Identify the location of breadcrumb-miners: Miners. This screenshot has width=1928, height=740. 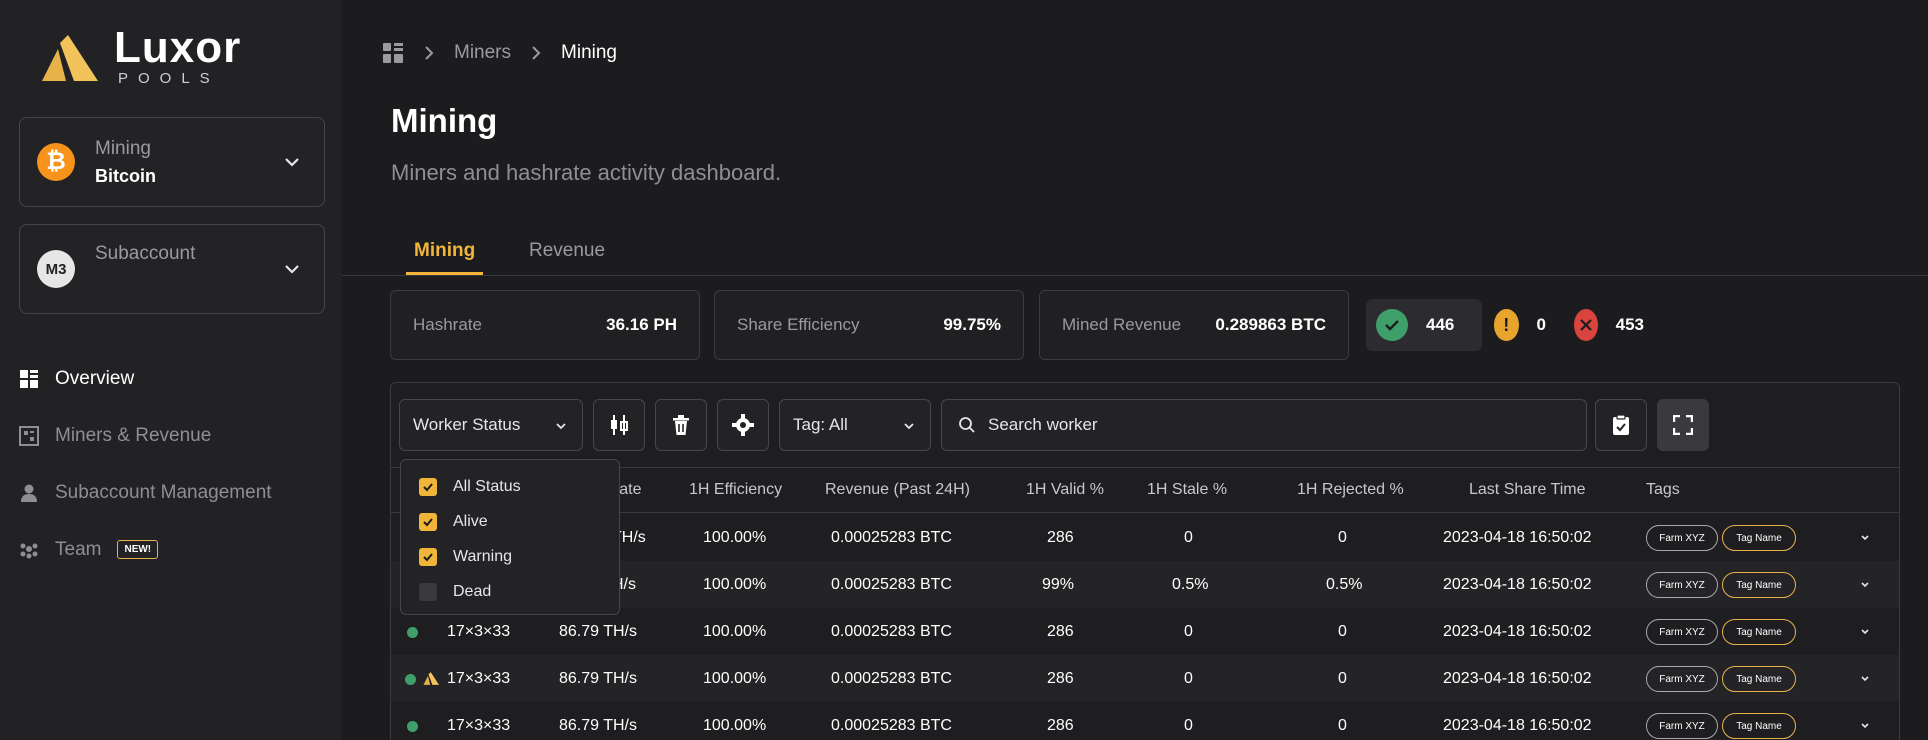
(483, 52).